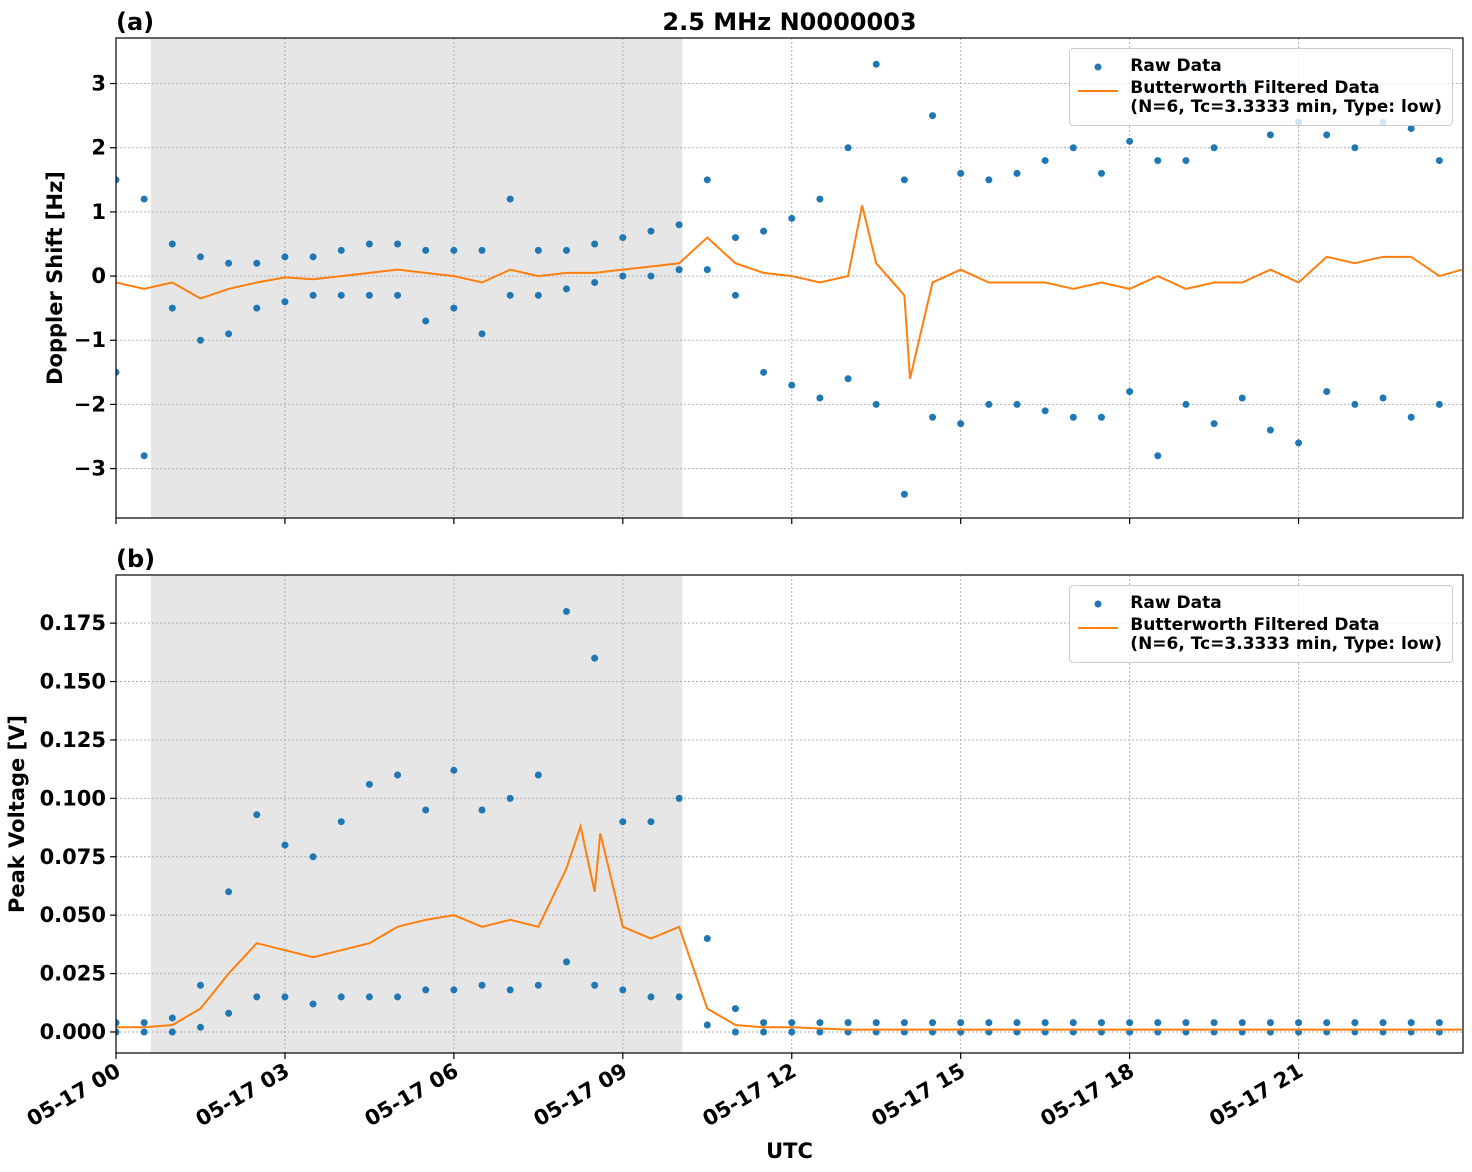 The height and width of the screenshot is (1172, 1472). Describe the element at coordinates (98, 276) in the screenshot. I see `y-tick-label: 0` at that location.